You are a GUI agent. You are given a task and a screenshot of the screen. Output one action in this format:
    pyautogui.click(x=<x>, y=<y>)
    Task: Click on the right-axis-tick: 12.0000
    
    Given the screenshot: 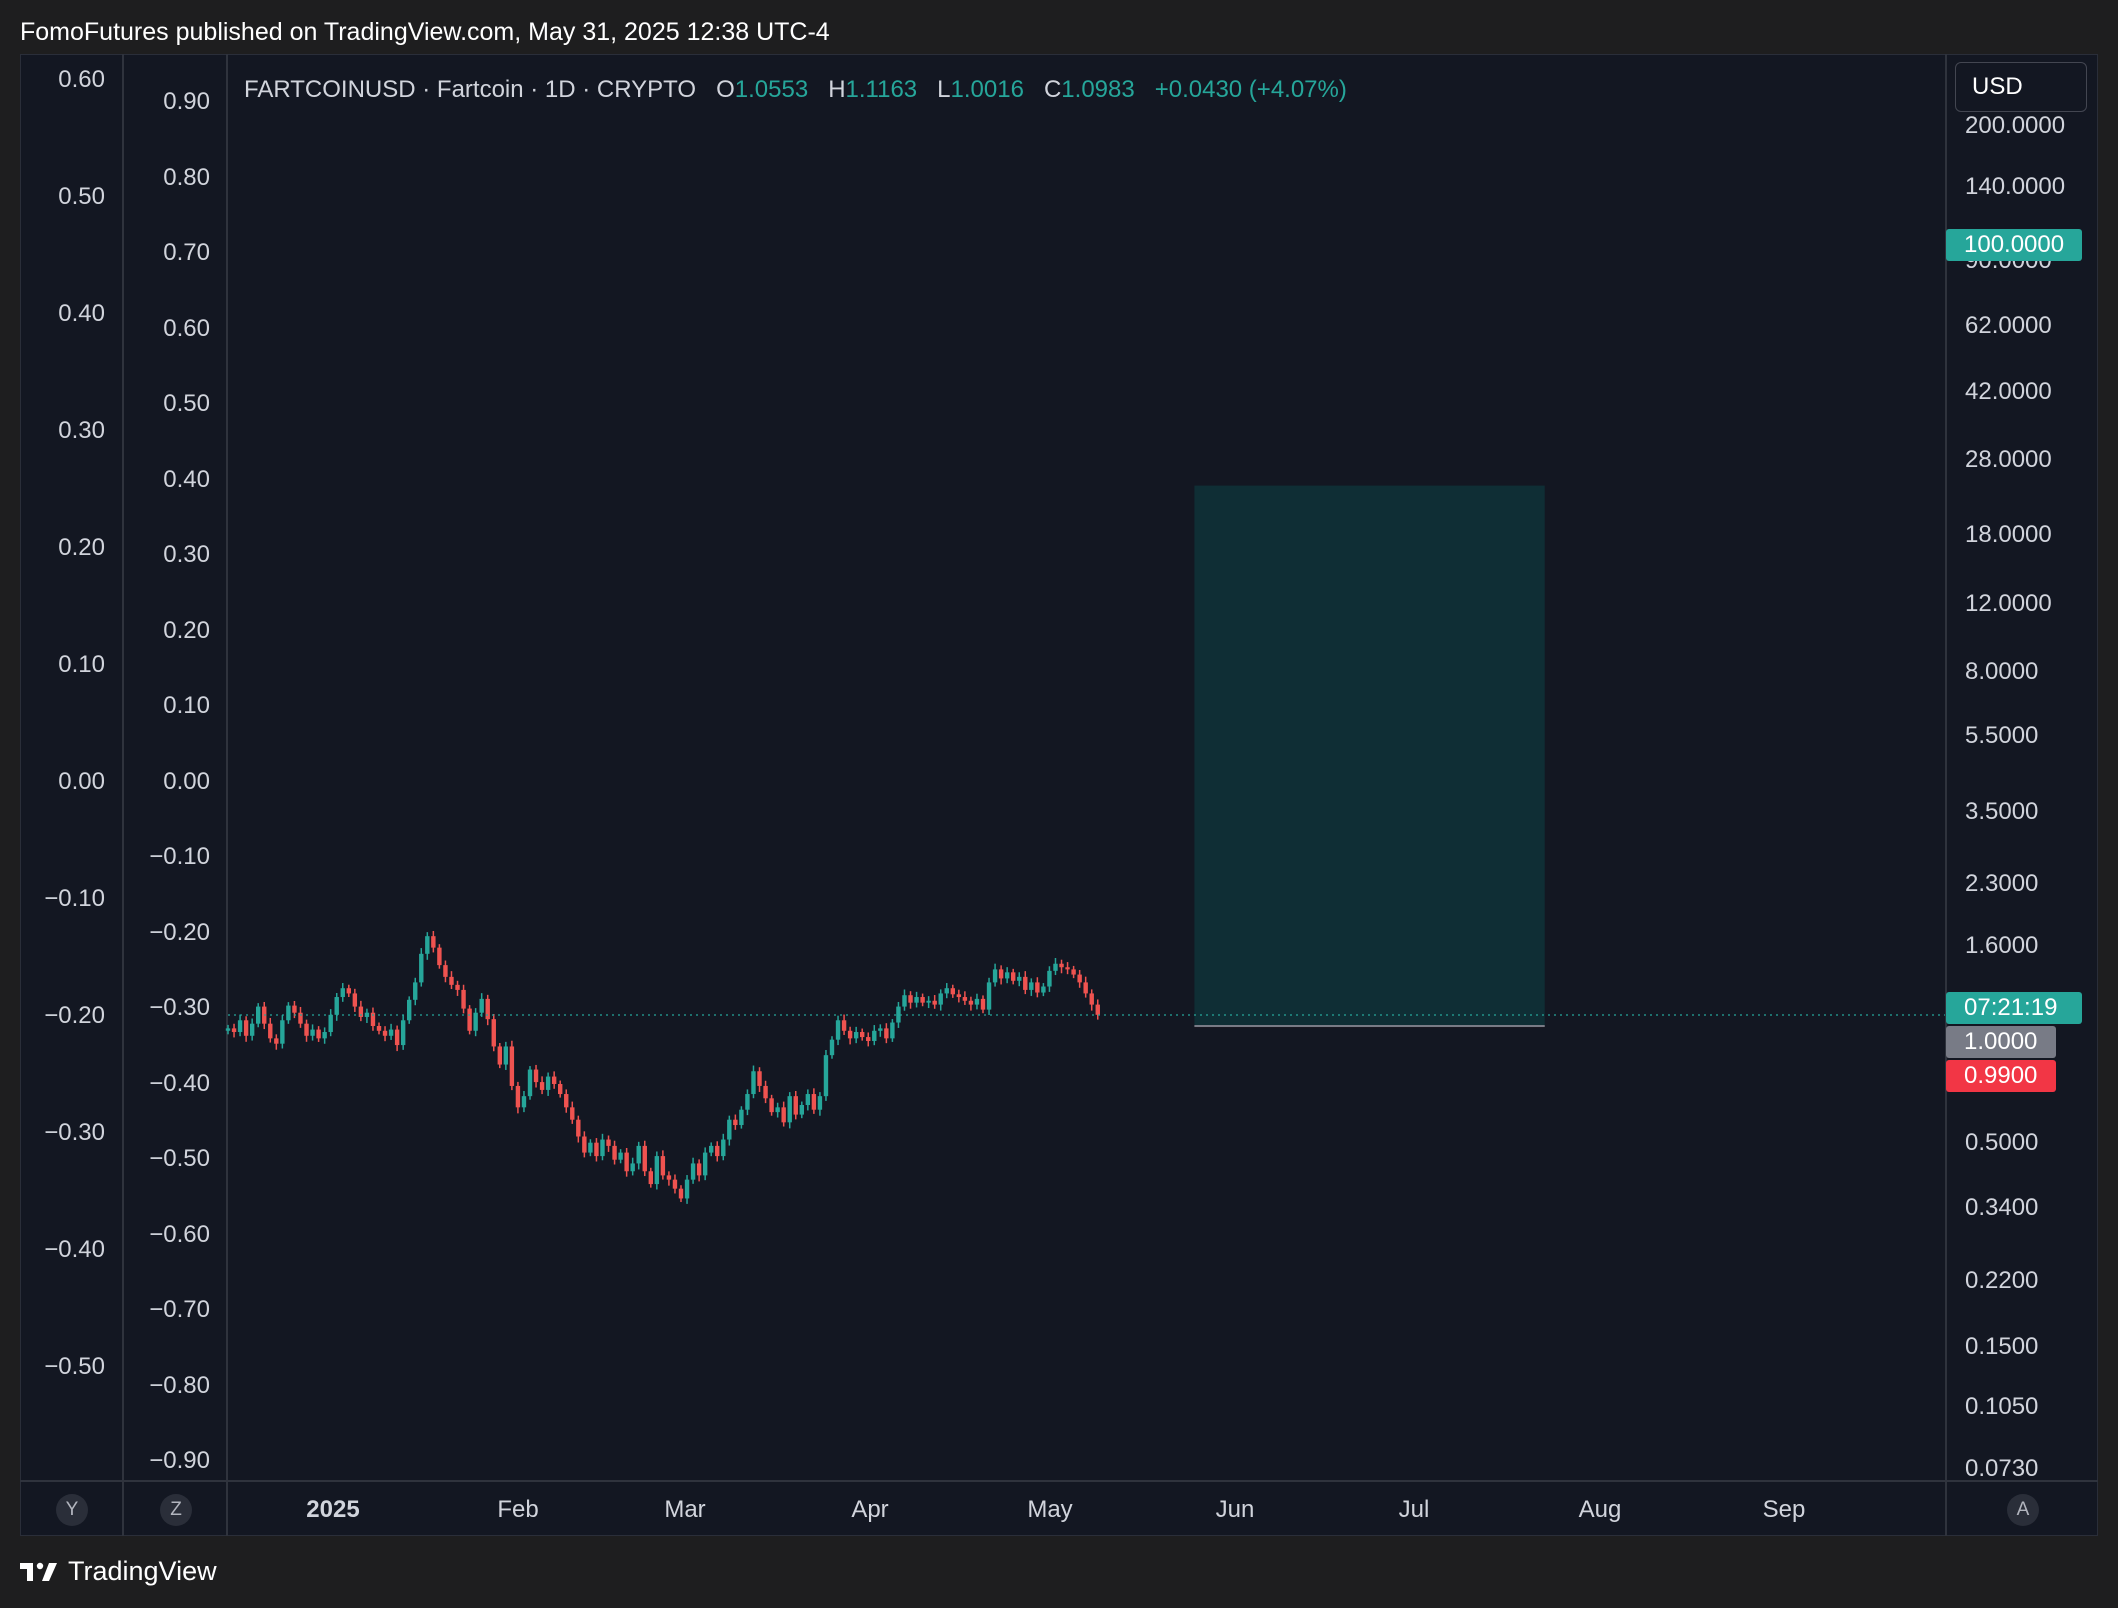 What is the action you would take?
    pyautogui.click(x=2008, y=603)
    